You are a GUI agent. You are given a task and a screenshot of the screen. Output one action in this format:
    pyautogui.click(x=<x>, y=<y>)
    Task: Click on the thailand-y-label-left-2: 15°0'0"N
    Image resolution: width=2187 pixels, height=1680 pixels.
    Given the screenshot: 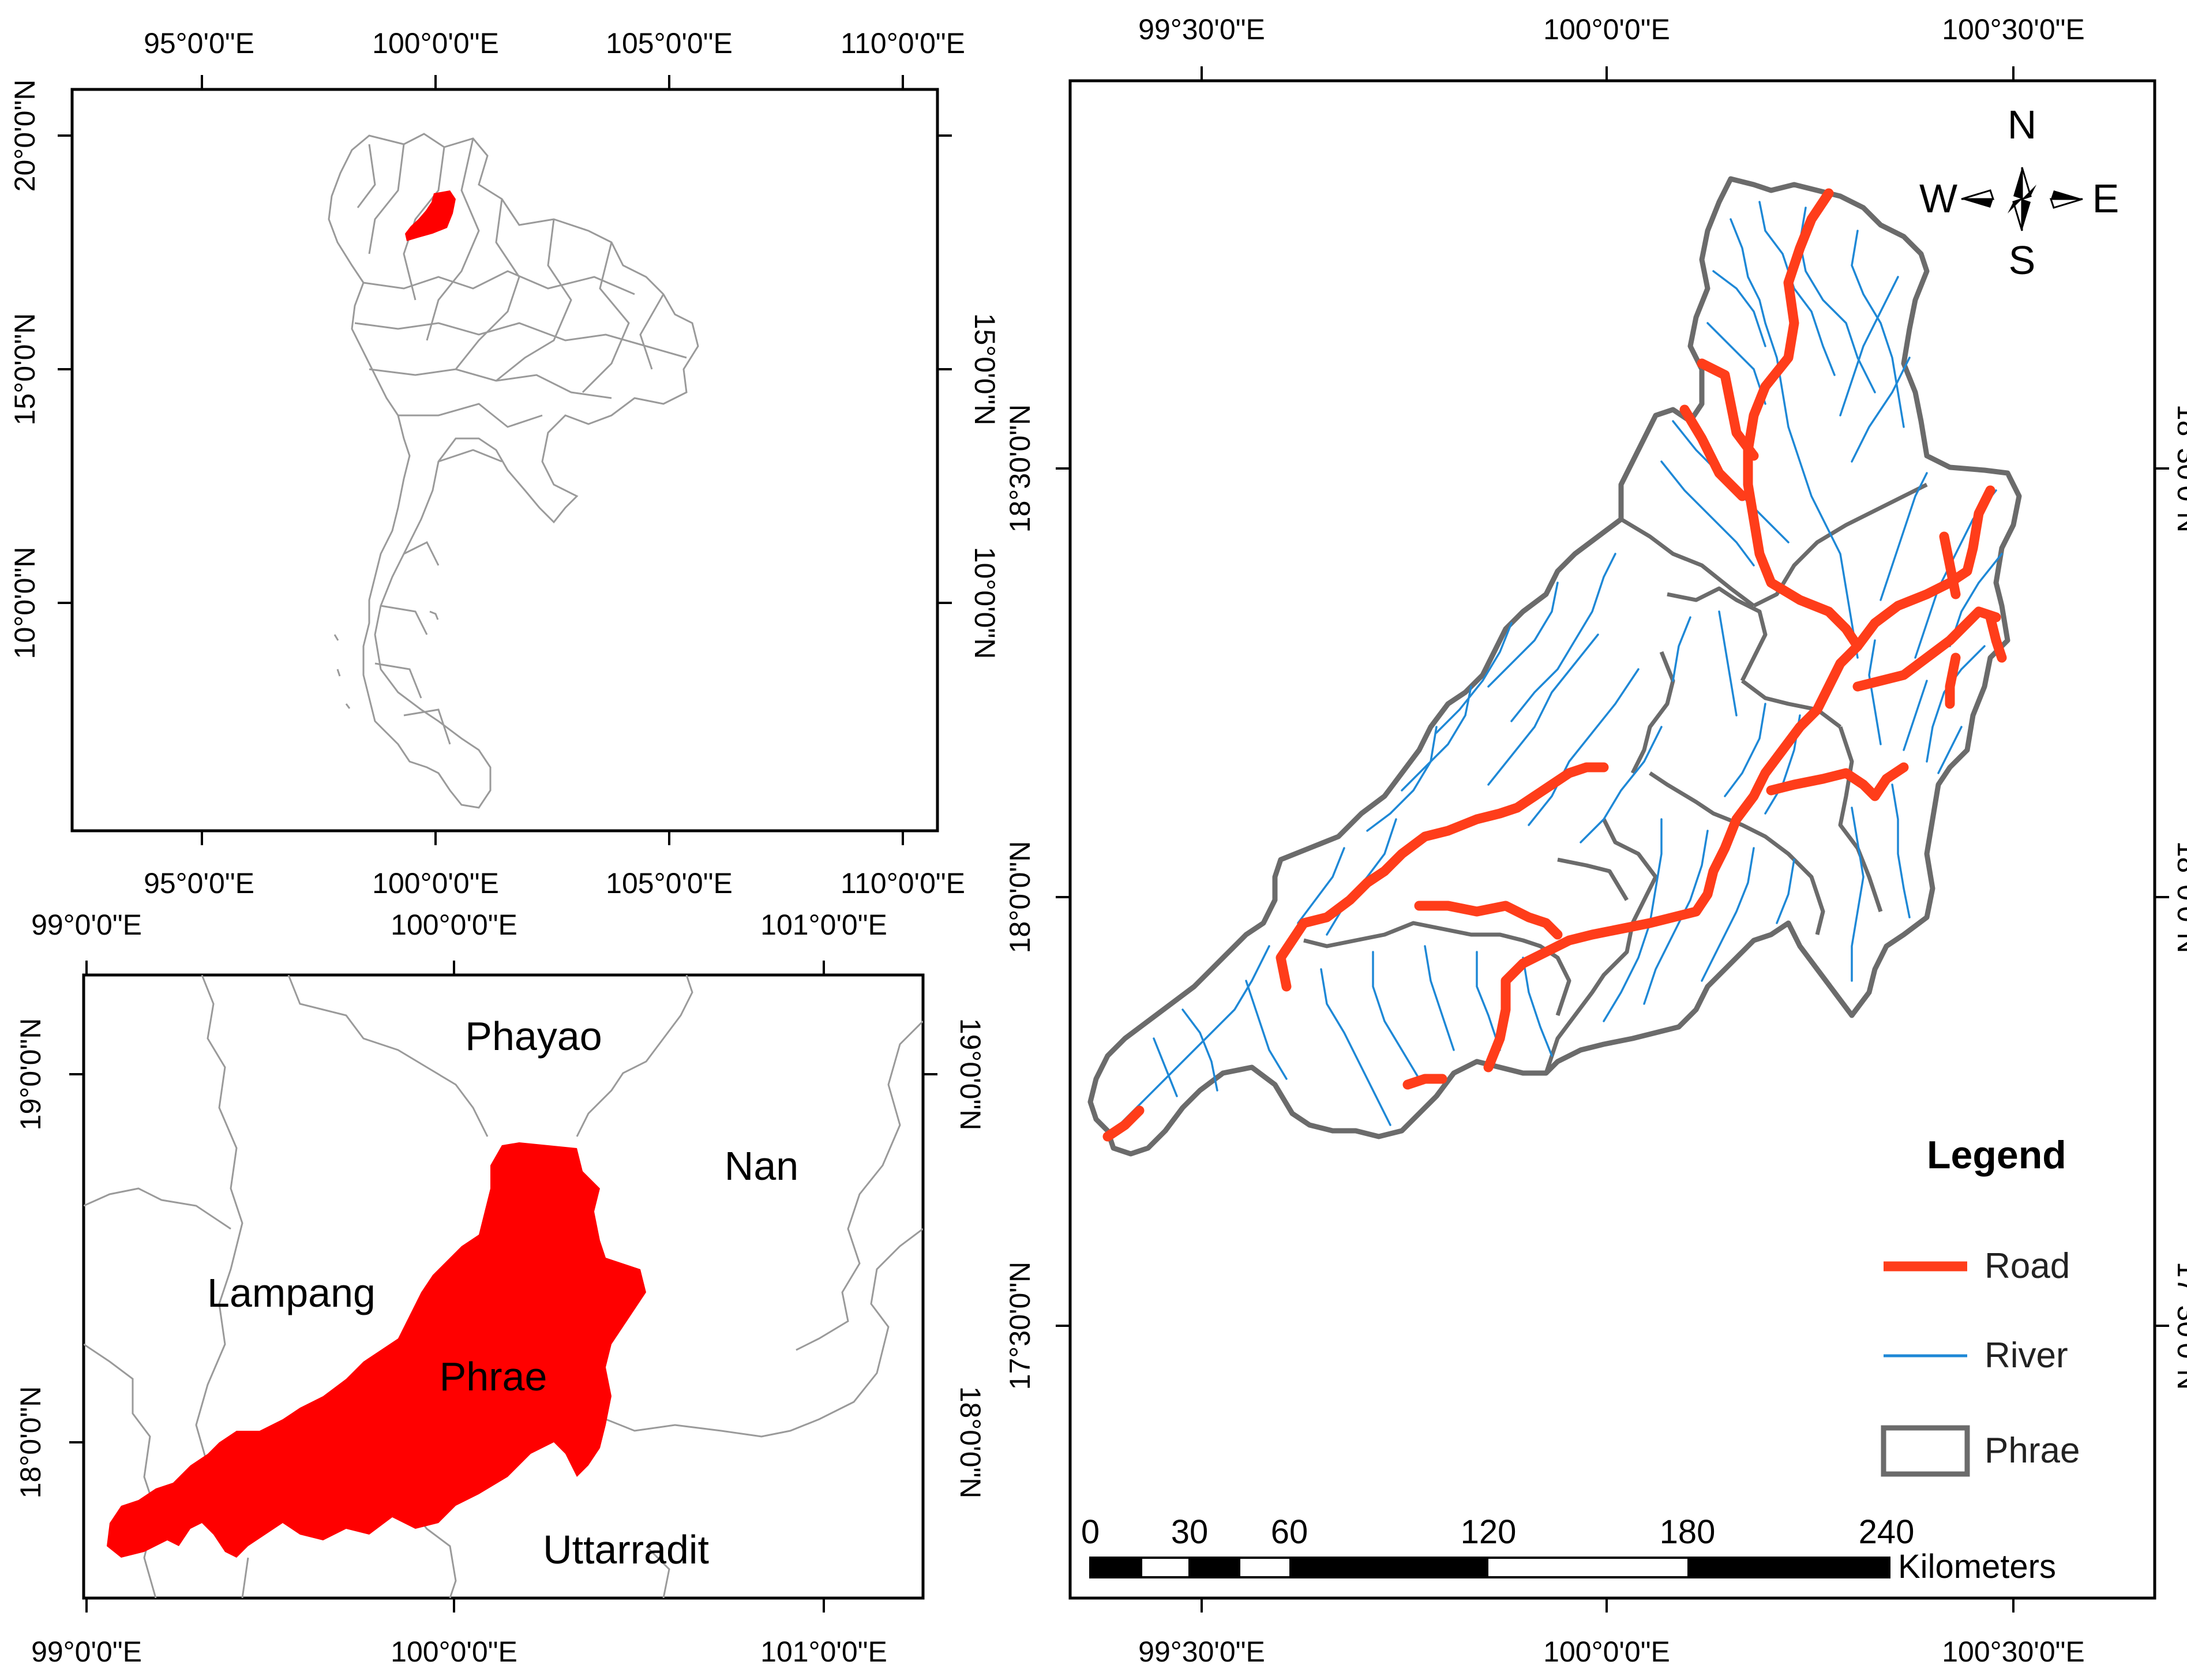 What is the action you would take?
    pyautogui.click(x=25, y=369)
    